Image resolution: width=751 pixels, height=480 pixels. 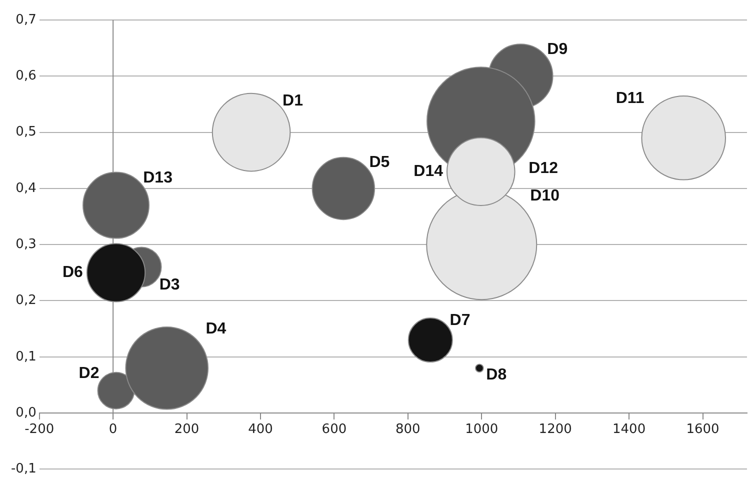 What do you see at coordinates (496, 375) in the screenshot?
I see `series-label: D8` at bounding box center [496, 375].